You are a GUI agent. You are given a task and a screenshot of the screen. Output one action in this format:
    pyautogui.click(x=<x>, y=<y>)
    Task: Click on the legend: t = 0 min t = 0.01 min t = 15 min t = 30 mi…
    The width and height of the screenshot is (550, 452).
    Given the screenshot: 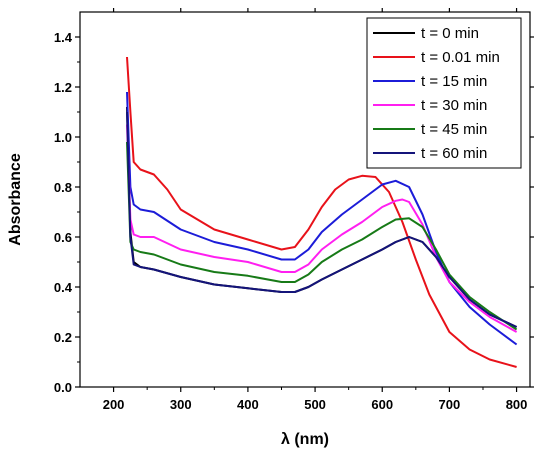 What is the action you would take?
    pyautogui.click(x=444, y=93)
    